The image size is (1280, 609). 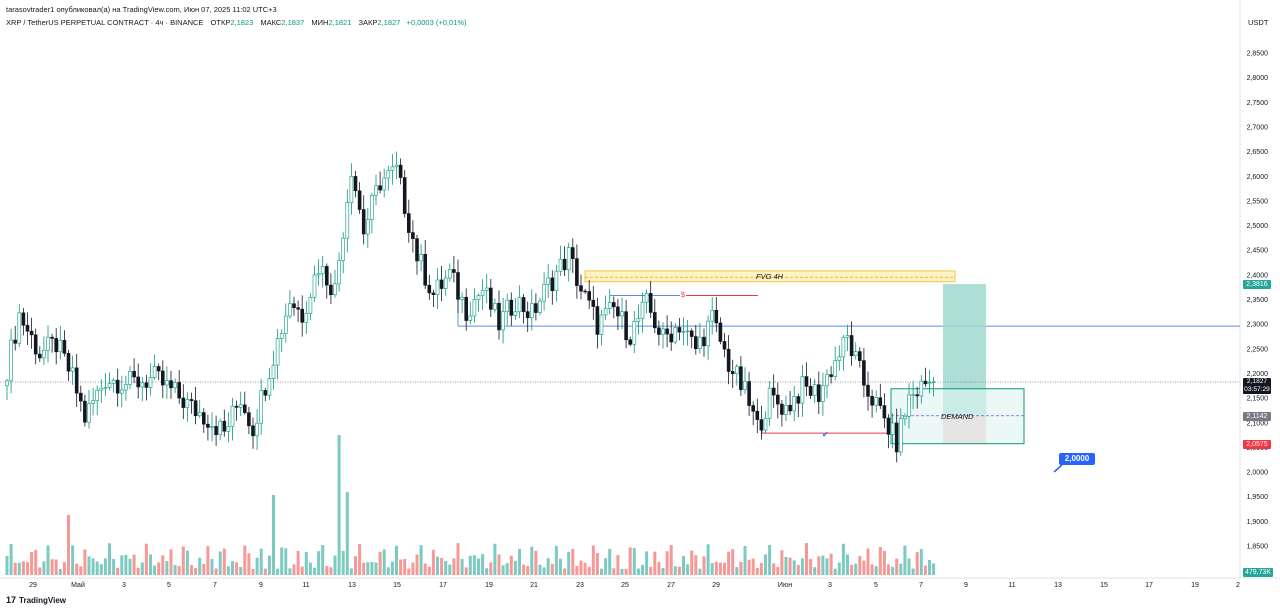 I want to click on y-tick-label: 2,3500, so click(x=1258, y=300).